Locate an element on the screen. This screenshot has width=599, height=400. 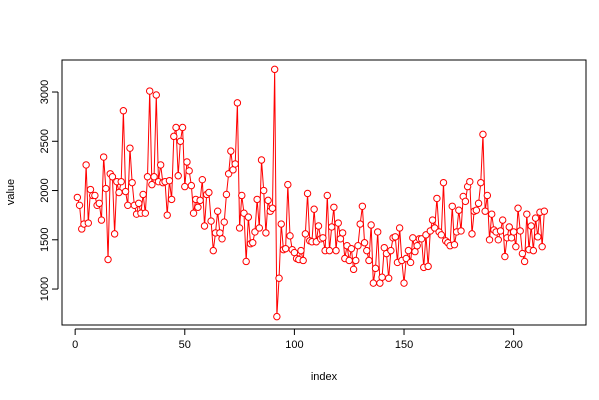
y-tick-label: 2500 is located at coordinates (45, 141).